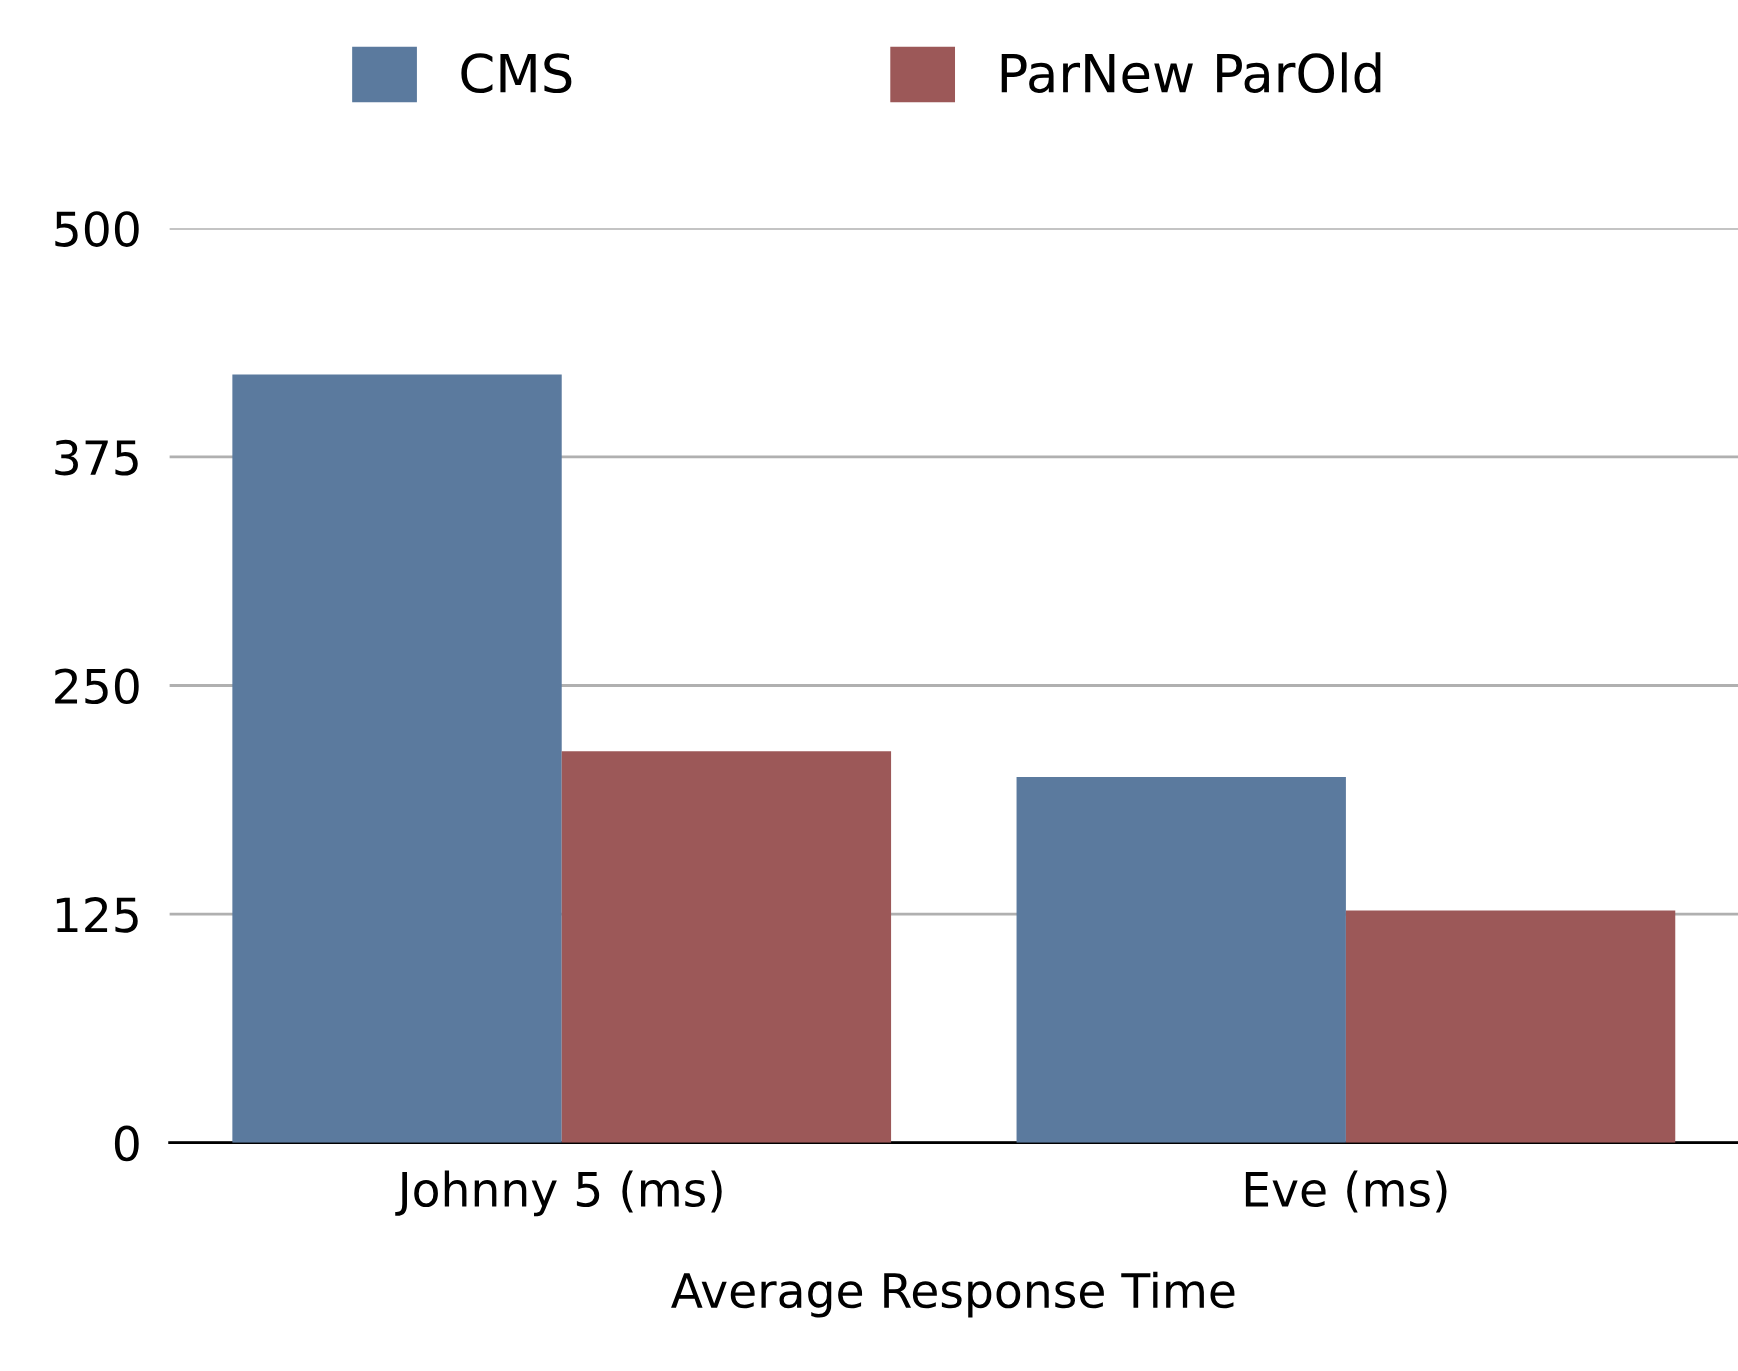 Image resolution: width=1738 pixels, height=1371 pixels. I want to click on y-tick-label: 375, so click(96, 457).